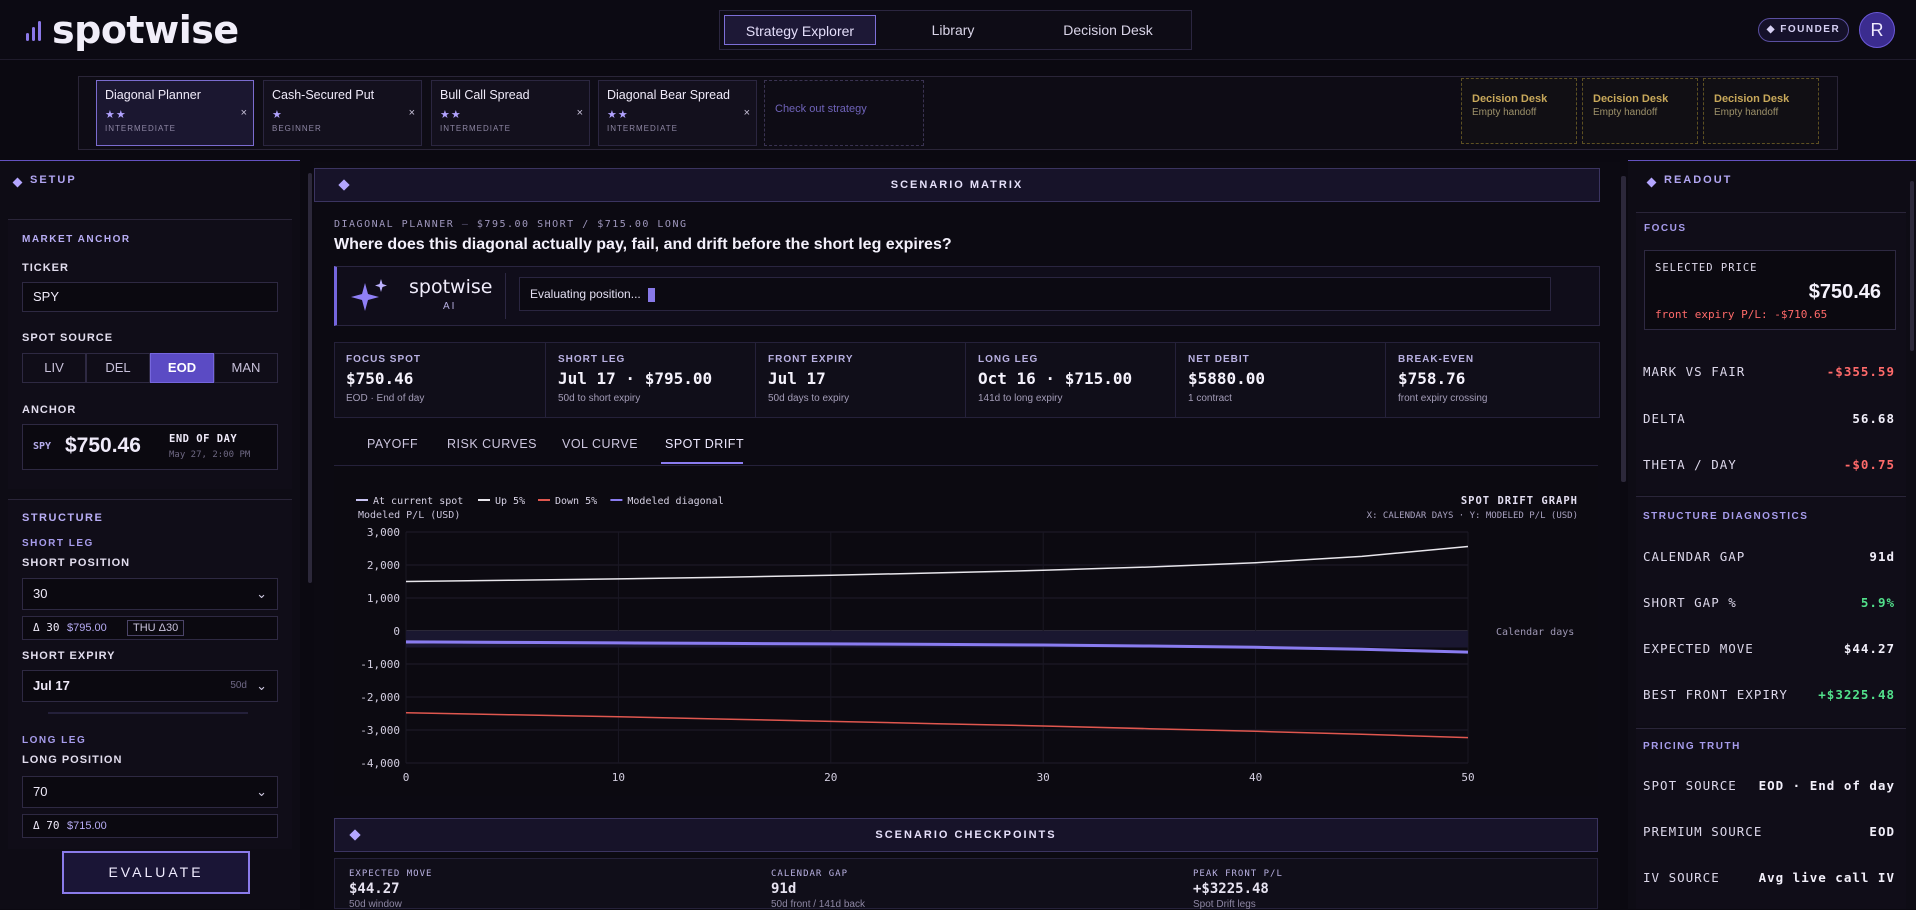  What do you see at coordinates (156, 872) in the screenshot?
I see `evaluate-button: EVALUATE` at bounding box center [156, 872].